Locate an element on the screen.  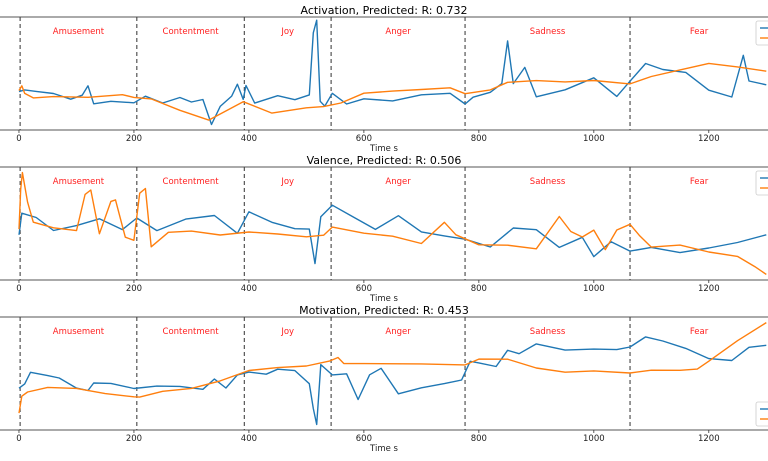
series-line-blue is located at coordinates (392, 234).